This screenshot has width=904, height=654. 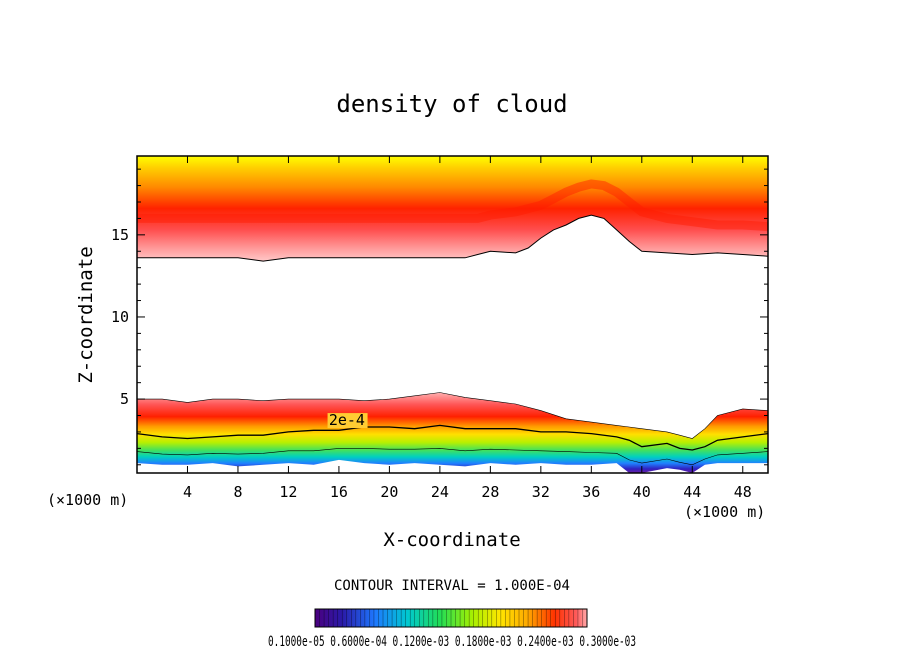 What do you see at coordinates (724, 512) in the screenshot?
I see `x-unit-right: (×1000 m)` at bounding box center [724, 512].